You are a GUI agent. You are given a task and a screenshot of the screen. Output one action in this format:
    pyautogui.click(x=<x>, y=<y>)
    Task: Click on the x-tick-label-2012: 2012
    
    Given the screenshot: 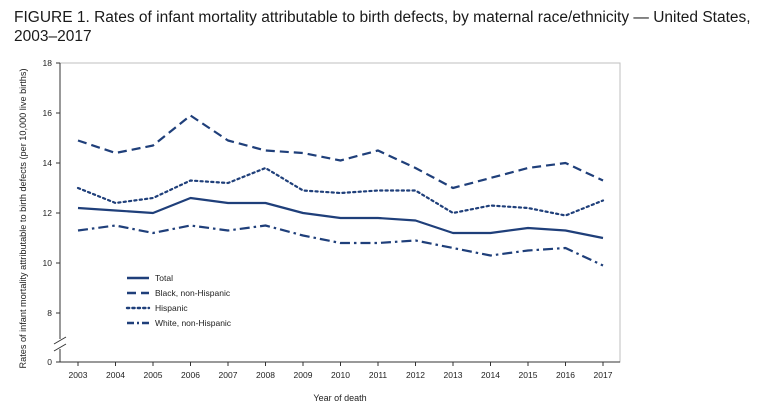 What is the action you would take?
    pyautogui.click(x=415, y=375)
    